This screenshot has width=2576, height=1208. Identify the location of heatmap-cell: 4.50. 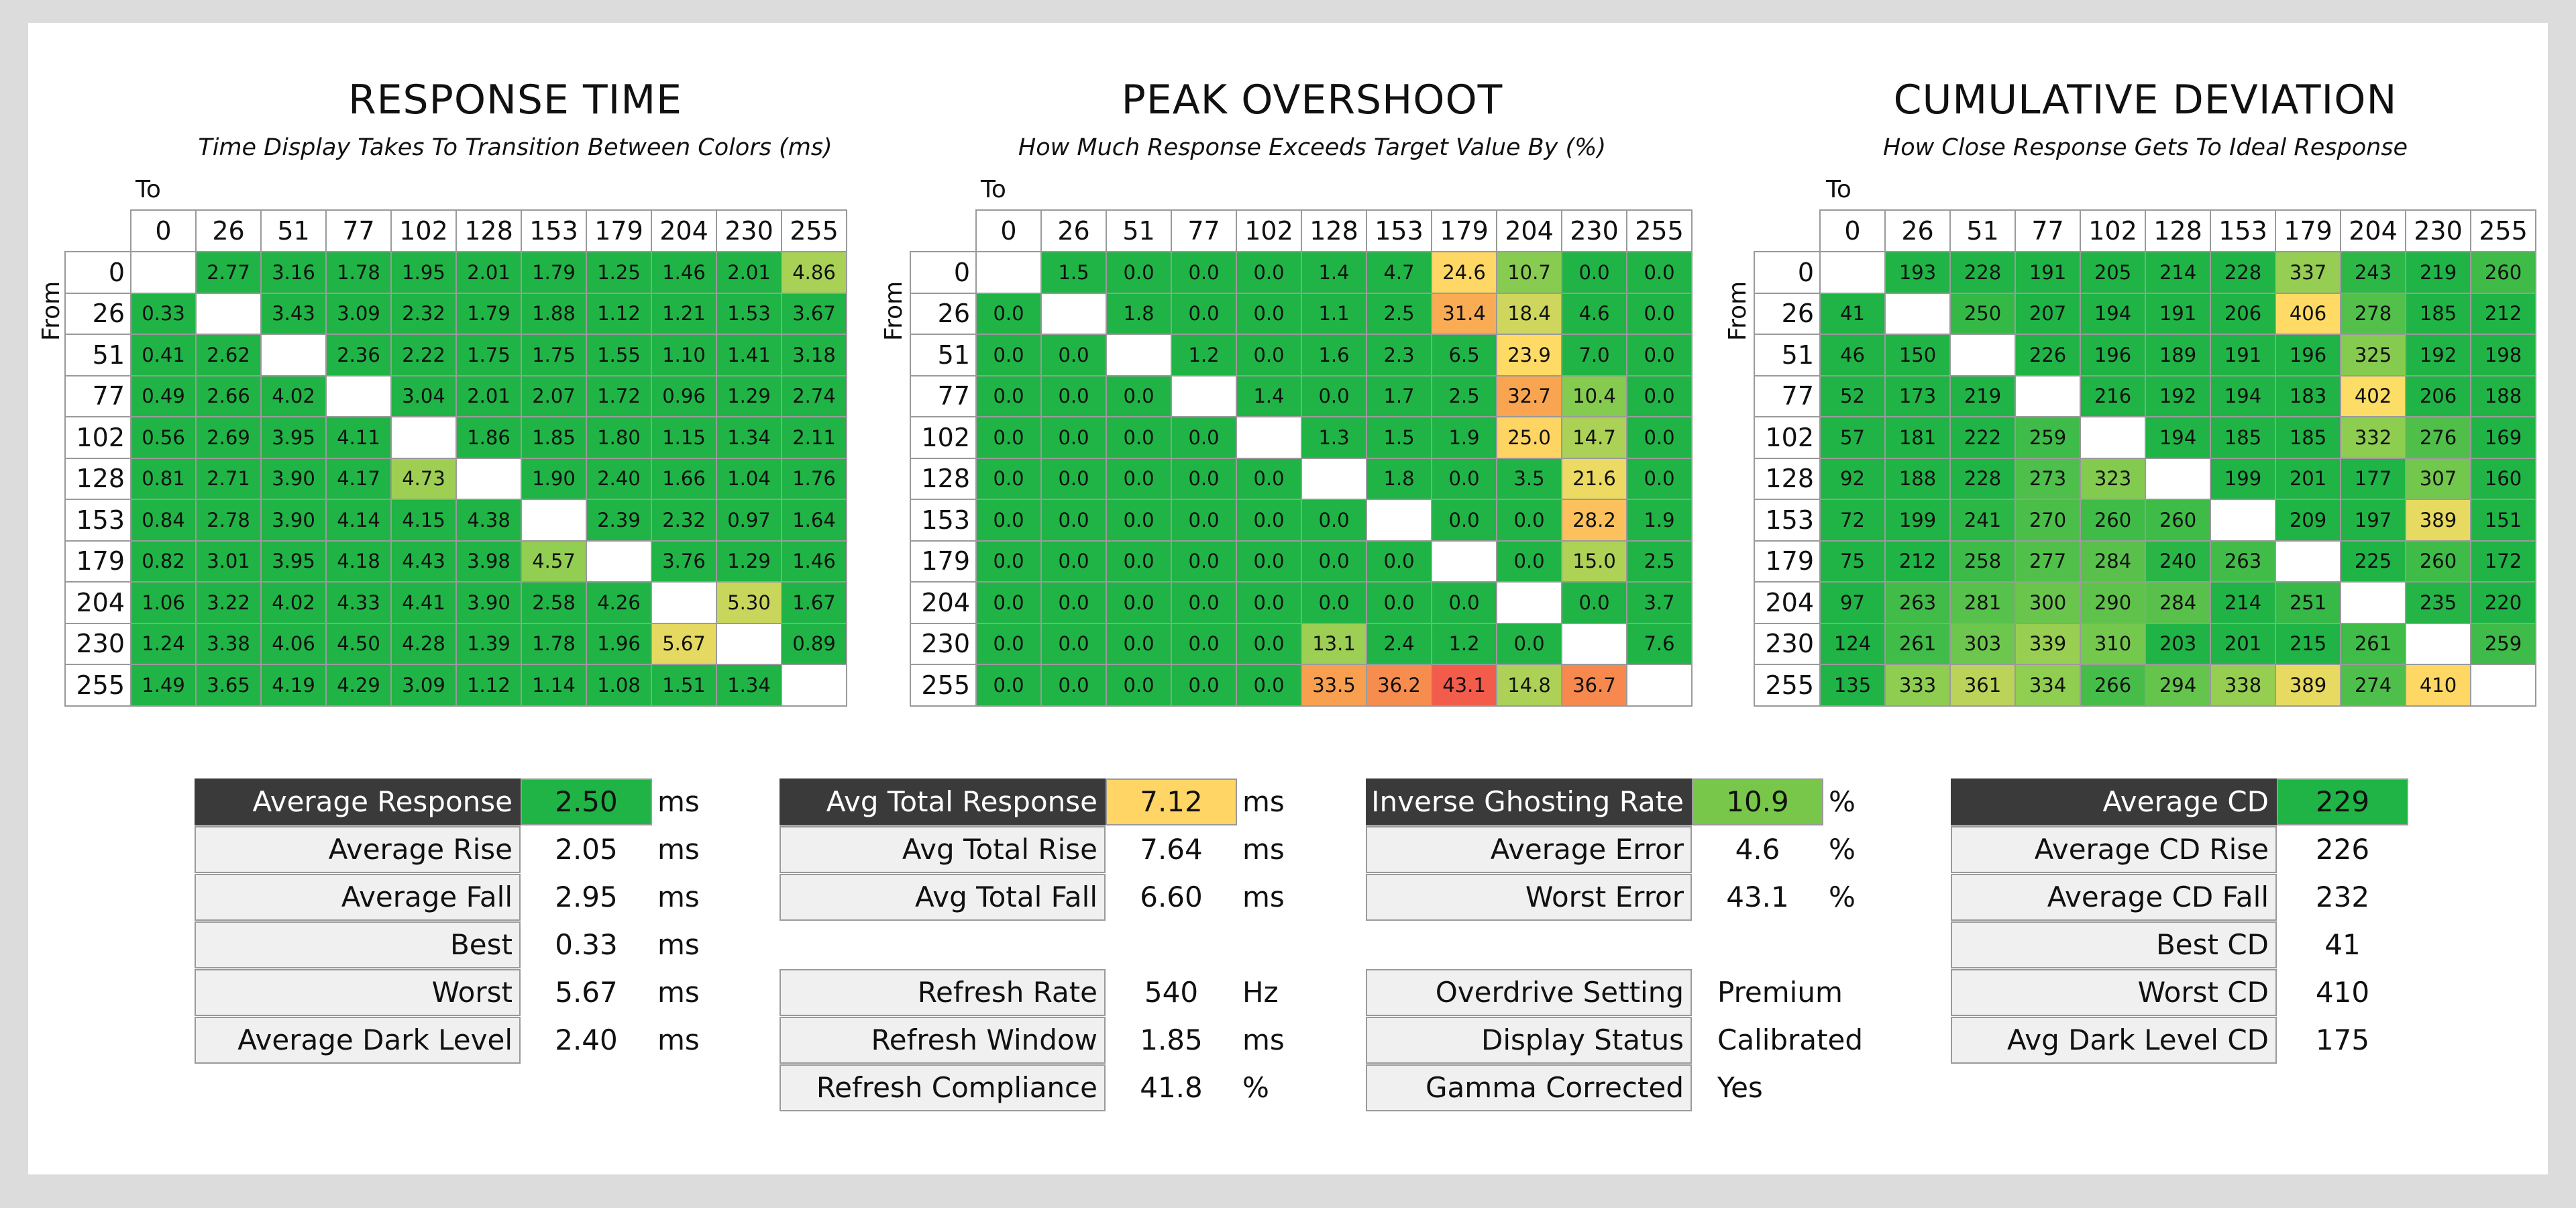
(358, 643).